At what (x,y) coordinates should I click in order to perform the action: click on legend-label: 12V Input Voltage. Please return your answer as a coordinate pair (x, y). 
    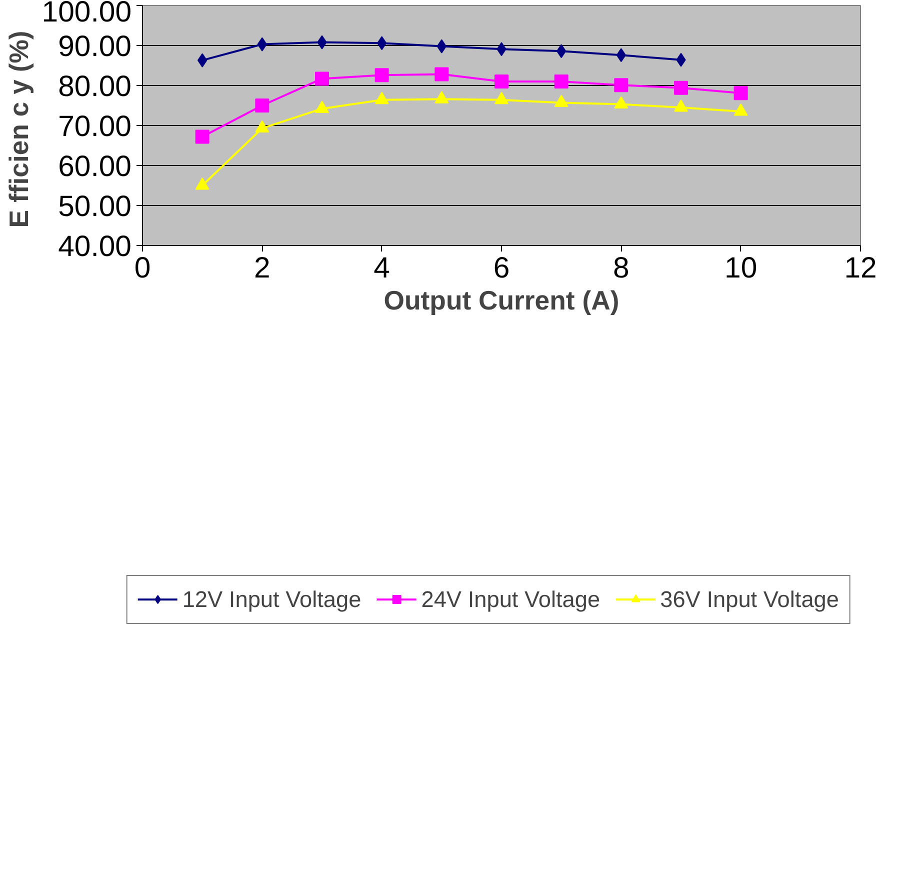
    Looking at the image, I should click on (272, 599).